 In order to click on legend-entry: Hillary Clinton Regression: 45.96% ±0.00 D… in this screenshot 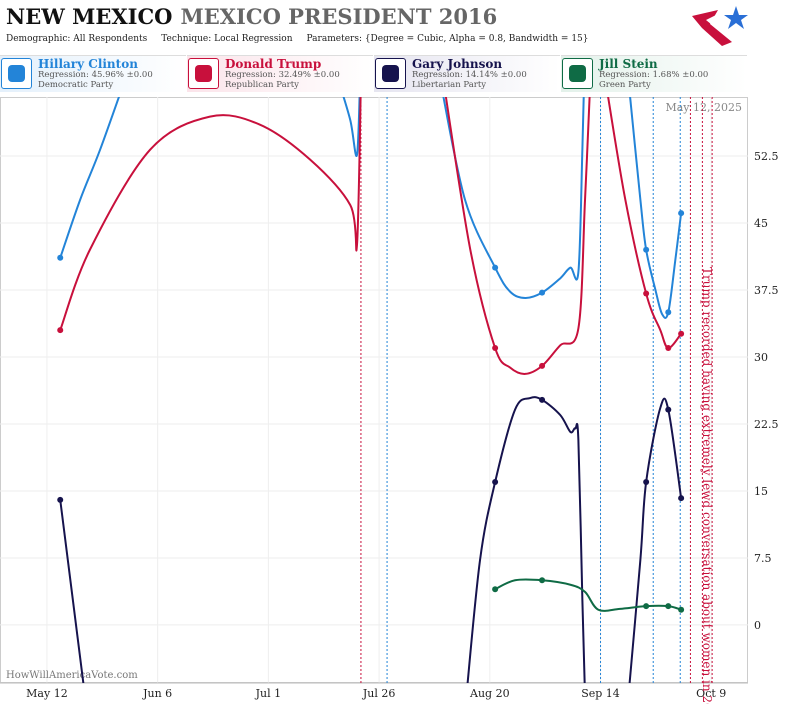, I will do `click(93, 73)`.